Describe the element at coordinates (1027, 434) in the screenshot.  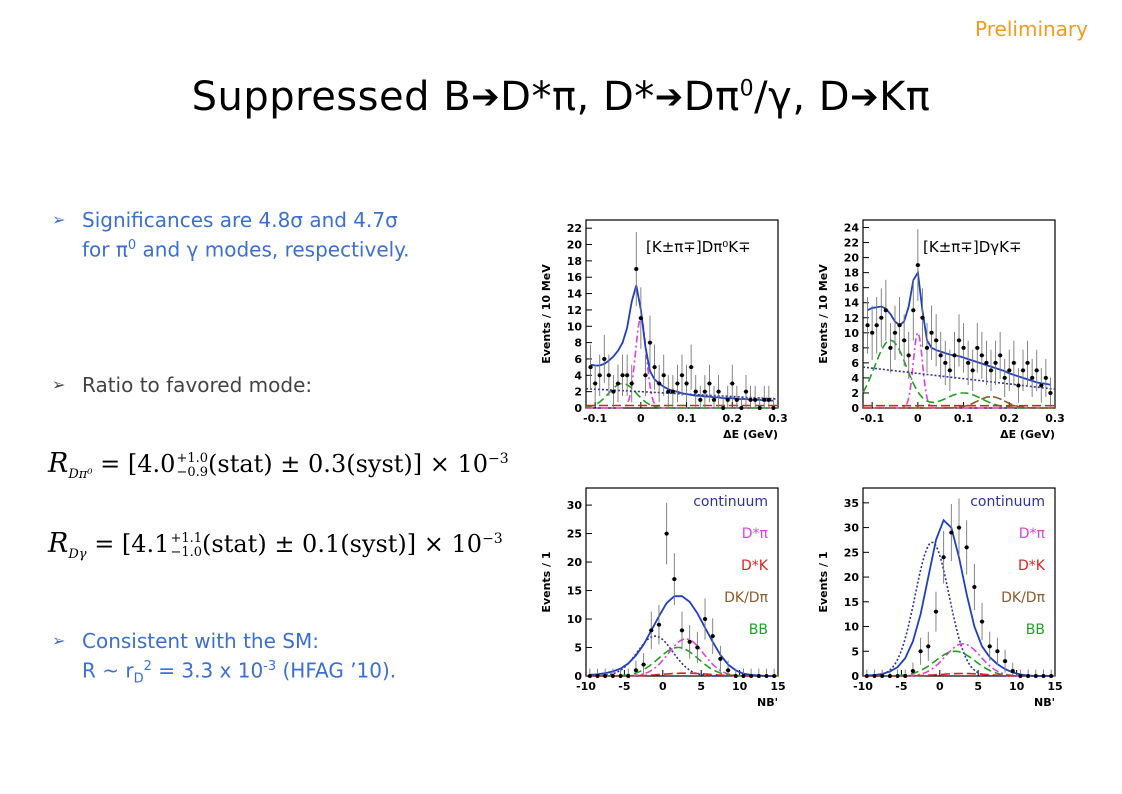
I see `x-axis-label: ΔE (GeV)` at that location.